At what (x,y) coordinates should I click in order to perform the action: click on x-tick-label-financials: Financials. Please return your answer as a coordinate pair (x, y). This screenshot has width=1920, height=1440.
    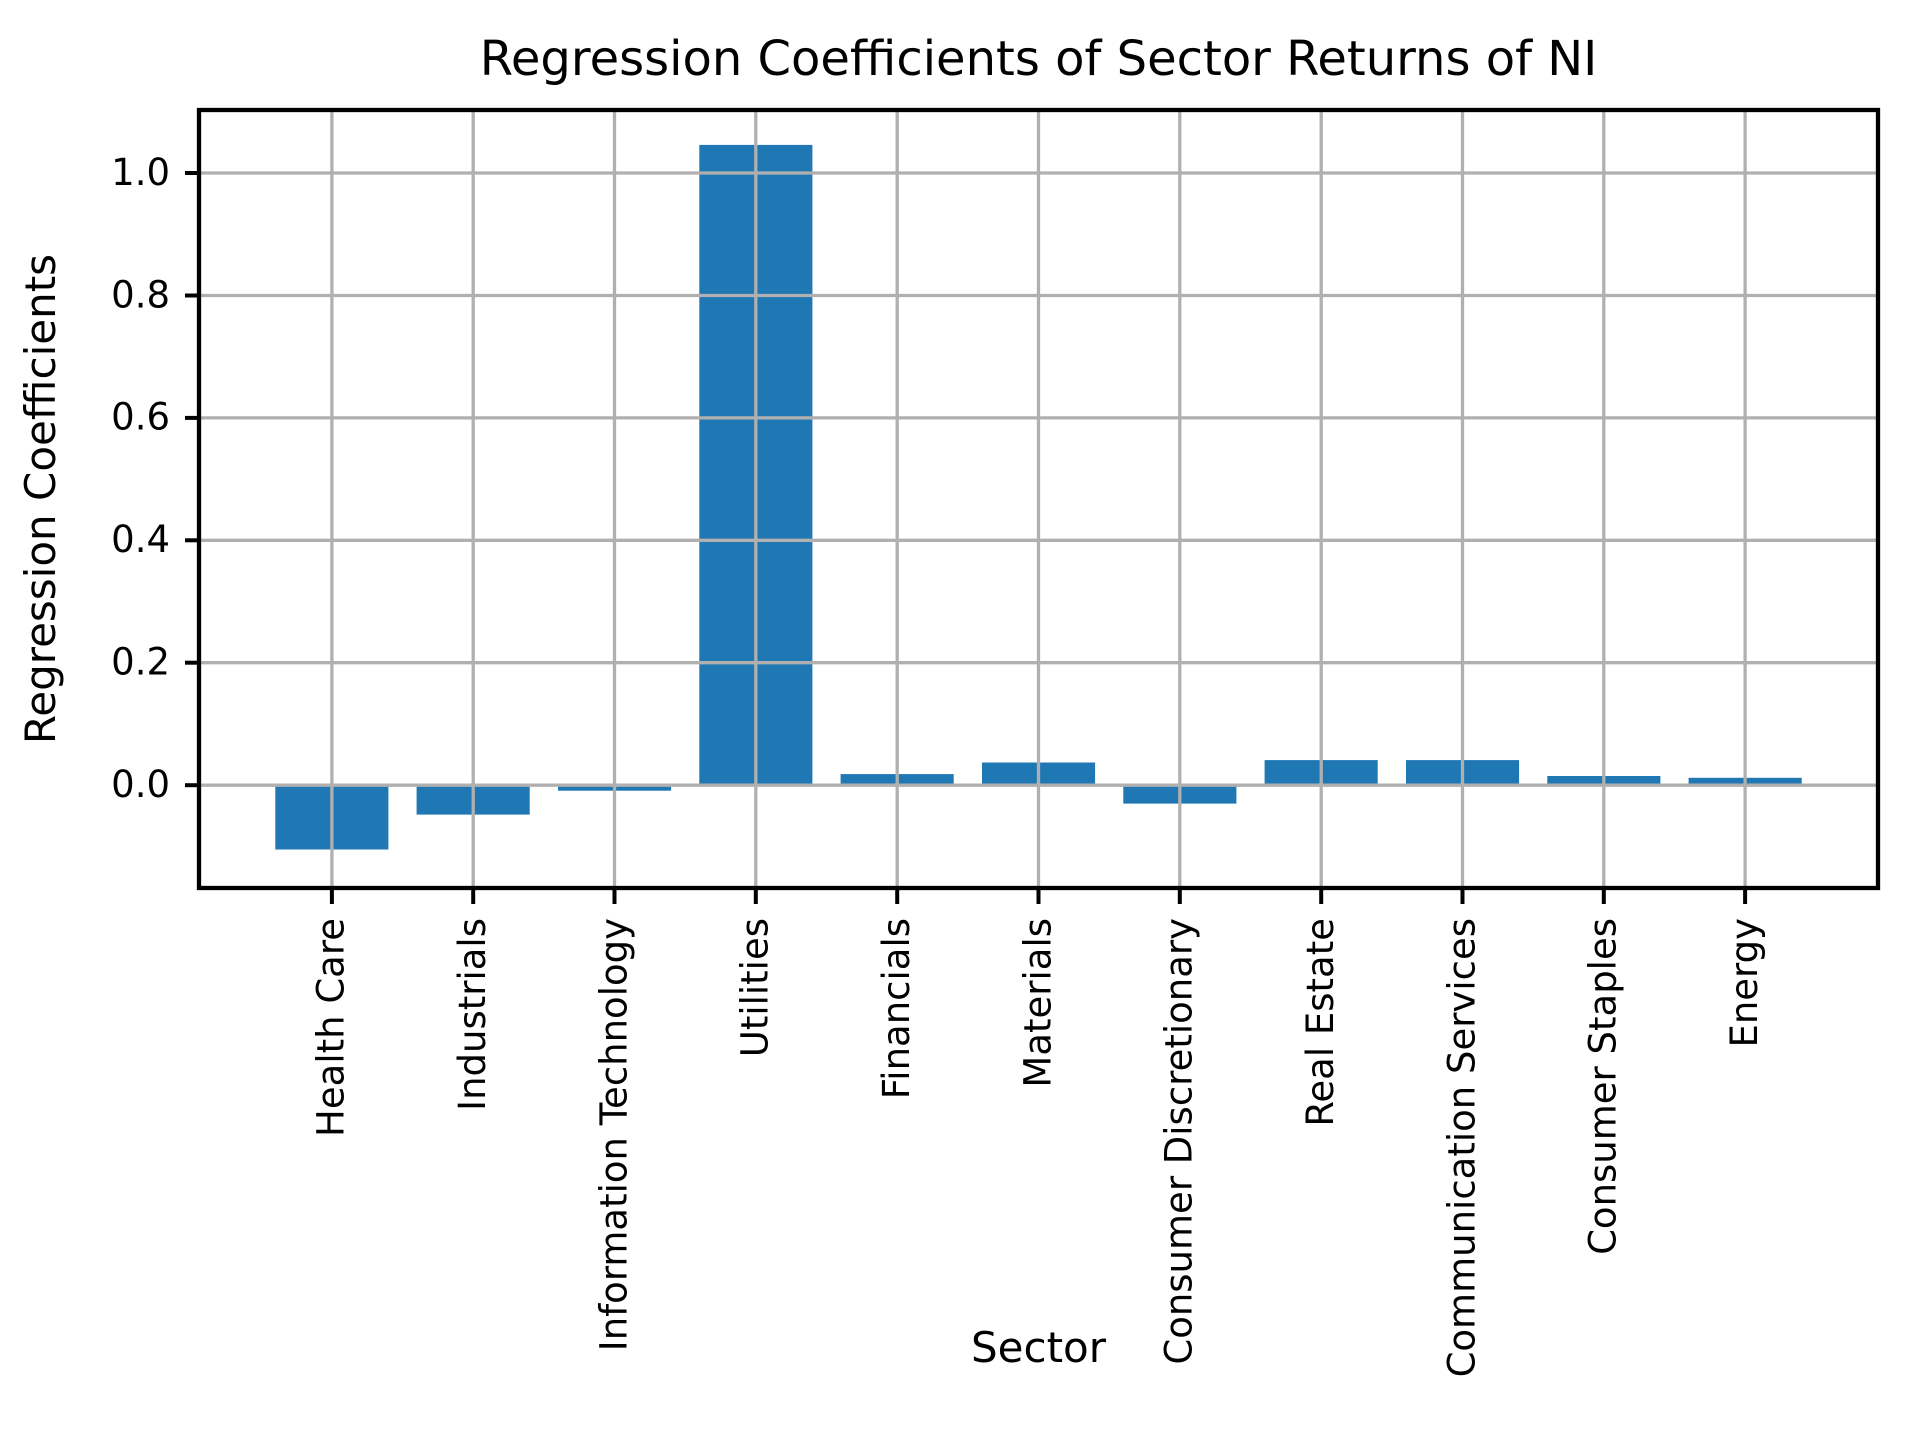
    Looking at the image, I should click on (896, 1008).